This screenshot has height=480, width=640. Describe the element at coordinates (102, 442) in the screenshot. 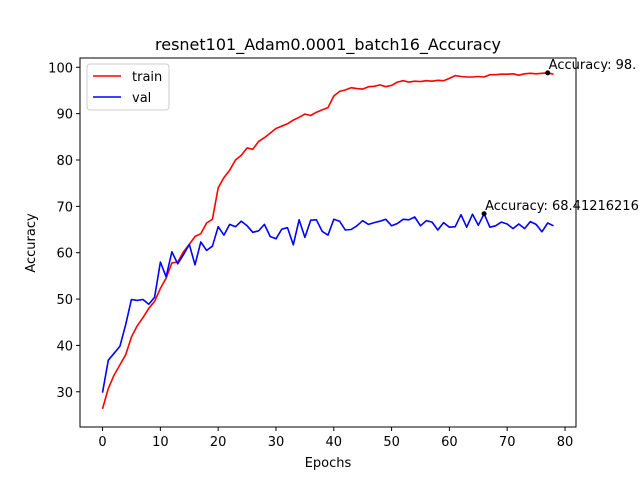

I see `x-tick-label: 0` at that location.